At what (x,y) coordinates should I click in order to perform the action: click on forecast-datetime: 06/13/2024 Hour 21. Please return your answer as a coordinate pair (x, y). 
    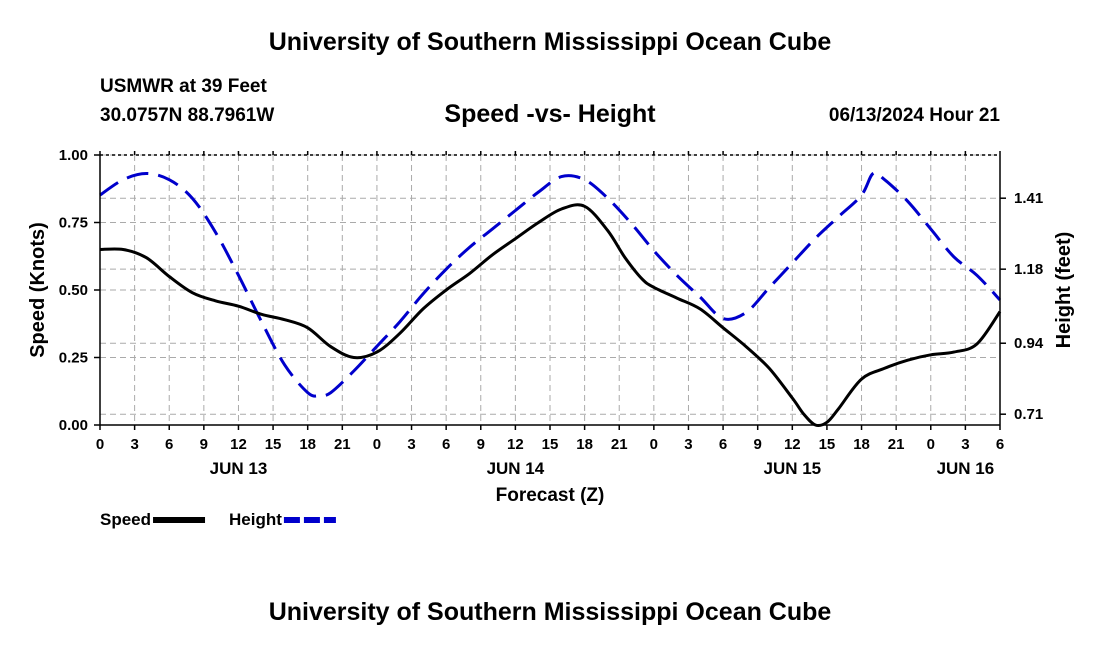
    Looking at the image, I should click on (914, 115).